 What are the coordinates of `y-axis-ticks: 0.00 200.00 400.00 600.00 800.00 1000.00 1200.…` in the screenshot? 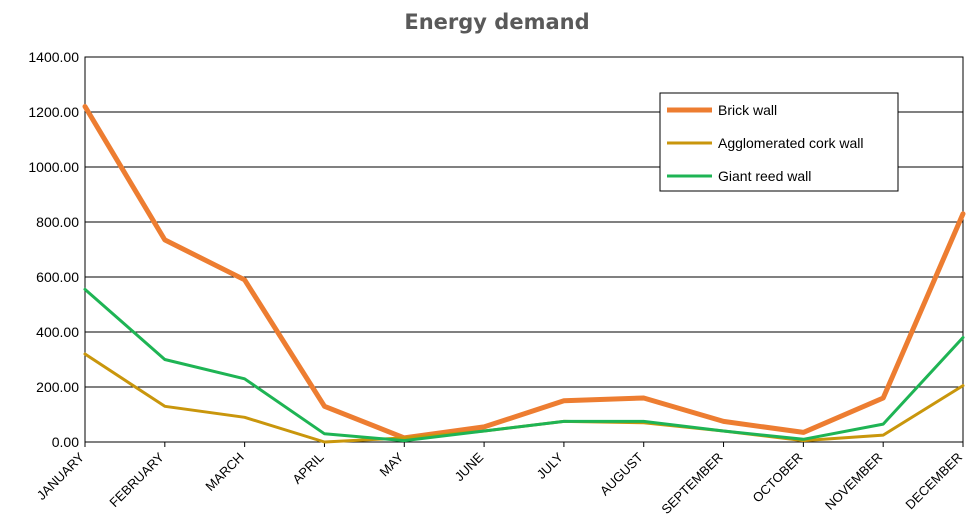 It's located at (53, 249).